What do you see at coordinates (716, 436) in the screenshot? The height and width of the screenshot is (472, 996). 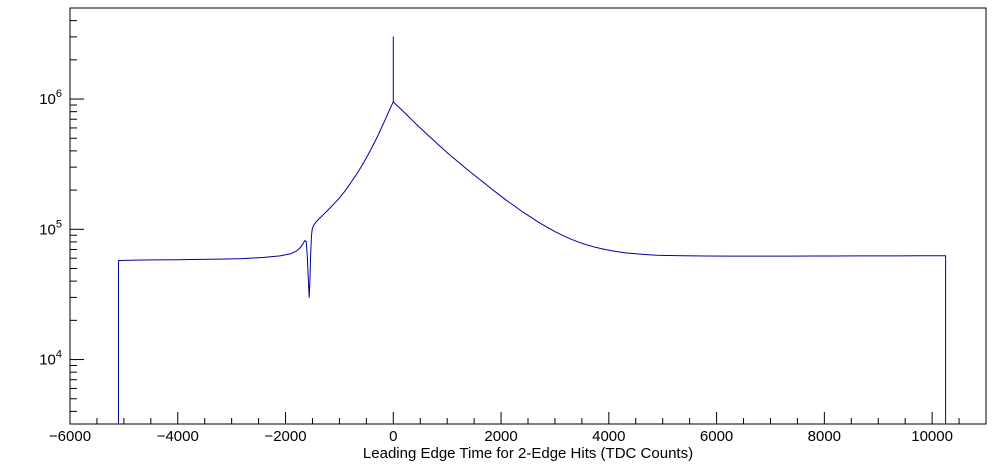 I see `x-tick-label: 6000` at bounding box center [716, 436].